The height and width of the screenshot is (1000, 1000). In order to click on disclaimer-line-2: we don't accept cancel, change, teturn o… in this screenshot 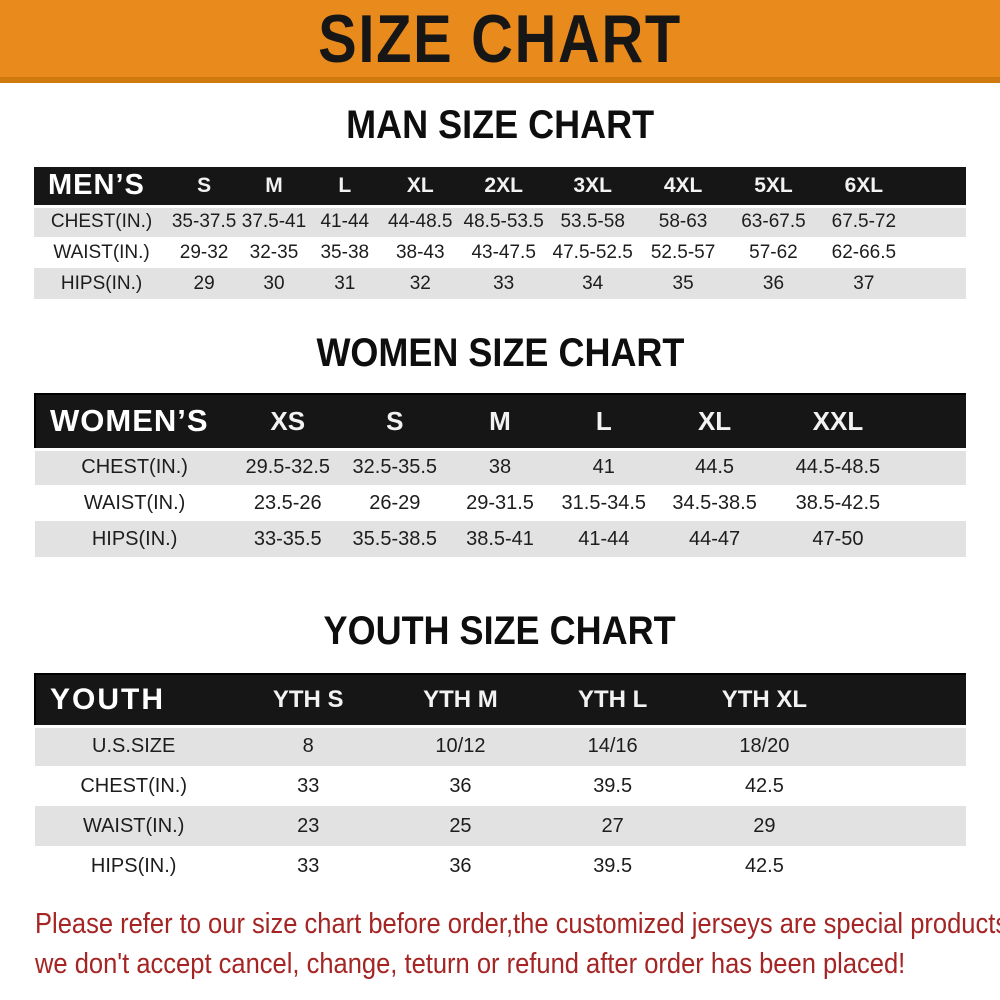, I will do `click(470, 964)`.